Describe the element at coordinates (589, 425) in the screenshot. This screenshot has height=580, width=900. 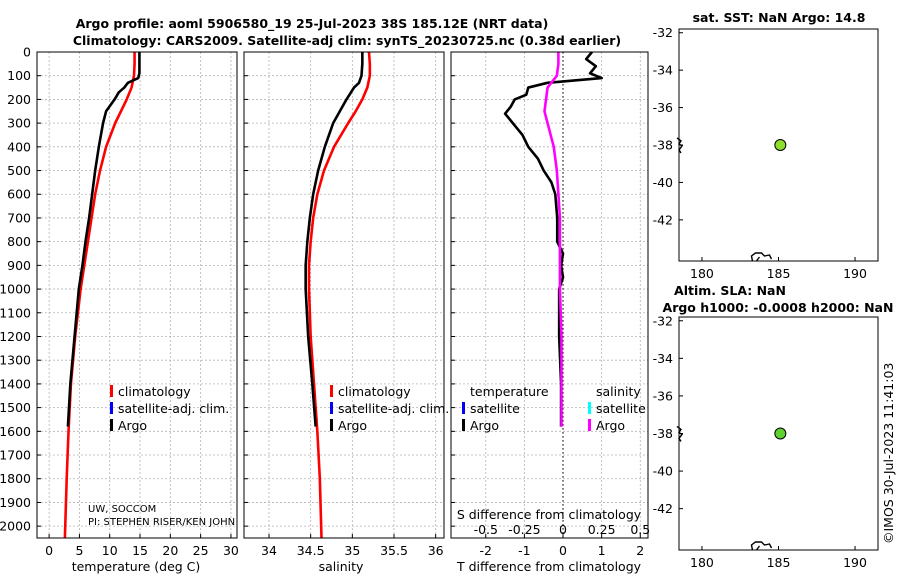
I see `legend-swatch-sal-argo` at that location.